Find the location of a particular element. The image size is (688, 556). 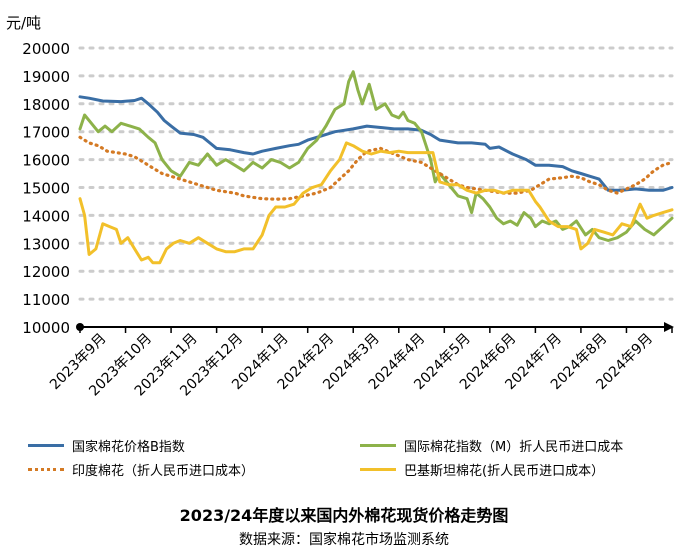

y-tick-label-11000: 11000 is located at coordinates (46, 300).